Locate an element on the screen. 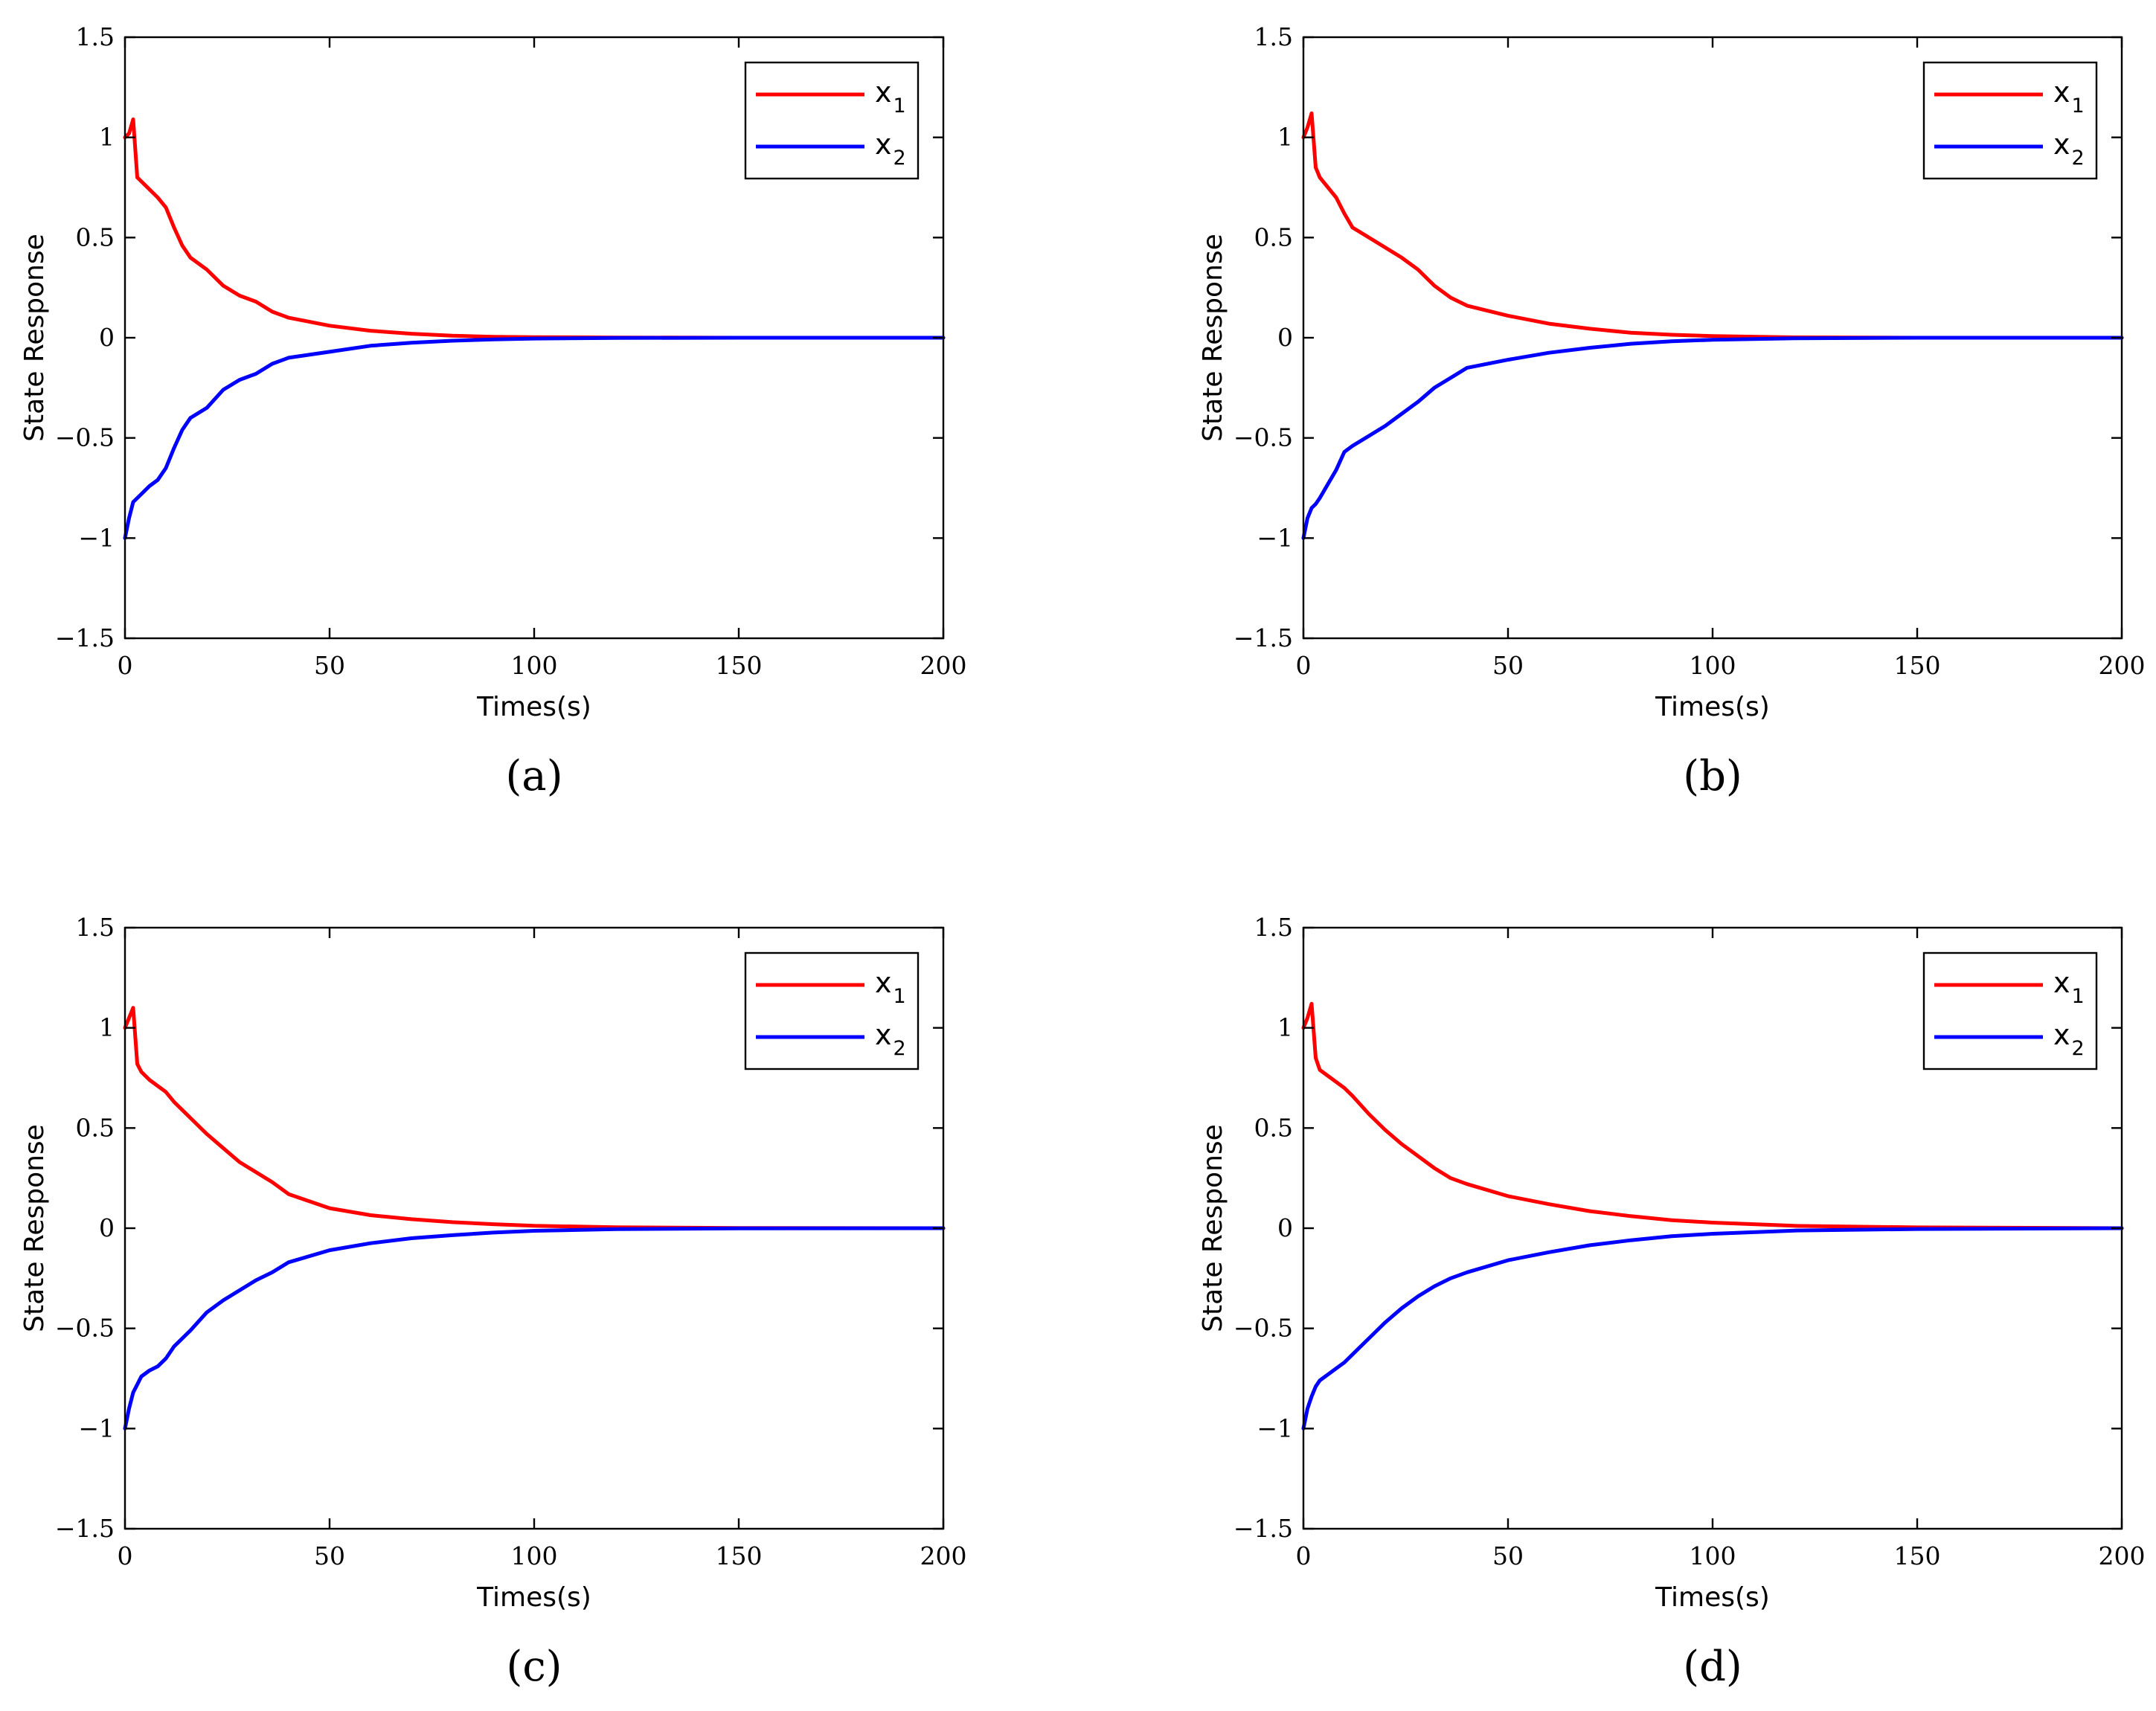 This screenshot has height=1711, width=2156. chart-3-ytick-label: 1 is located at coordinates (1285, 1027).